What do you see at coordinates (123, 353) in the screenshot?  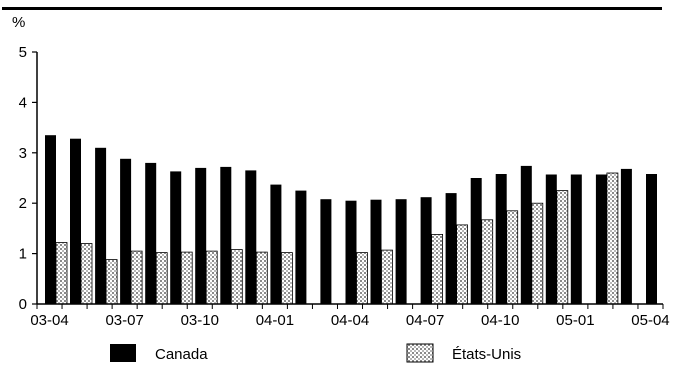 I see `legend-swatch-canada` at bounding box center [123, 353].